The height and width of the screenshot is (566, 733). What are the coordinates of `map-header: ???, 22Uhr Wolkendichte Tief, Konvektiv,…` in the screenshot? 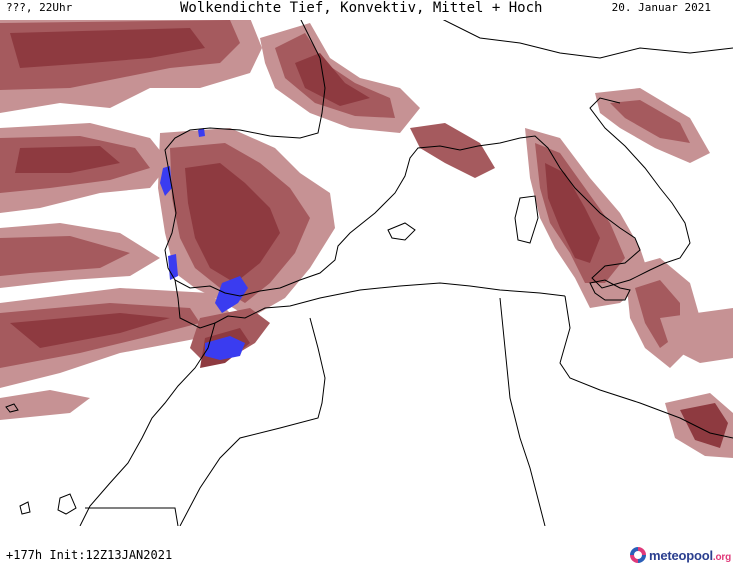 It's located at (366, 10).